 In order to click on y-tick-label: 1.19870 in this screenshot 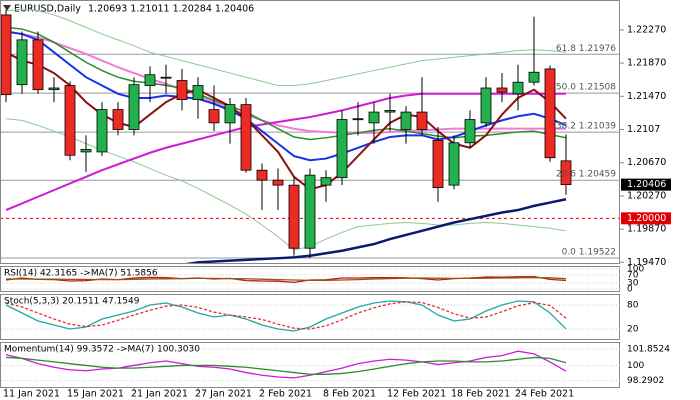, I will do `click(646, 229)`.